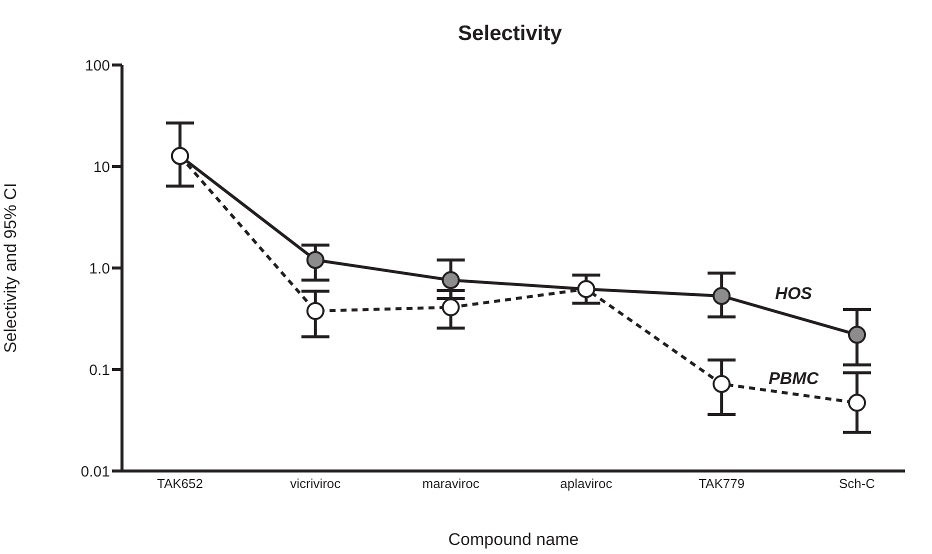  Describe the element at coordinates (794, 293) in the screenshot. I see `series-label: HOS` at that location.